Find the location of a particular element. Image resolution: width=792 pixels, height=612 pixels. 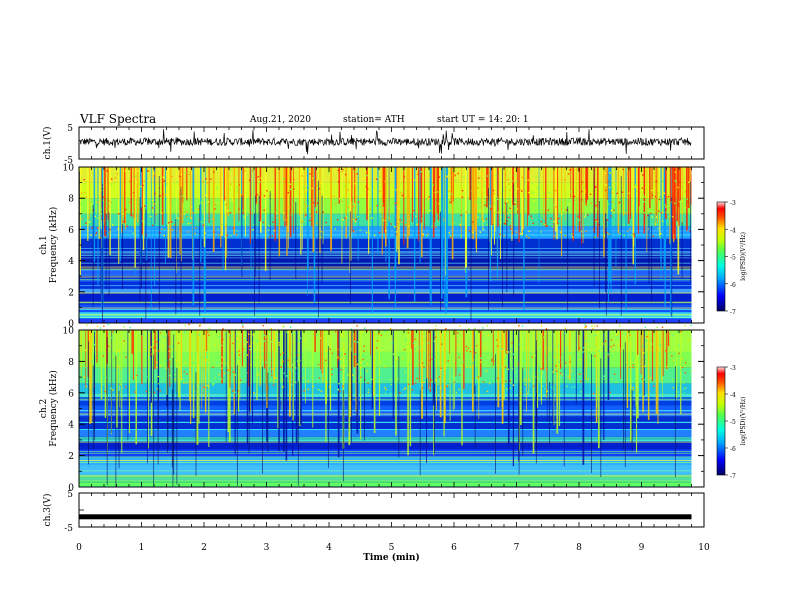

ch3-ytick-label: 5 is located at coordinates (70, 495).